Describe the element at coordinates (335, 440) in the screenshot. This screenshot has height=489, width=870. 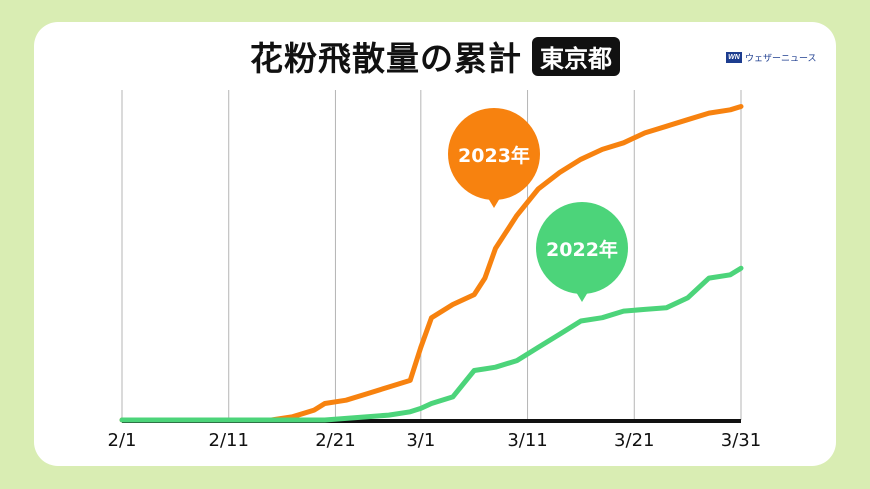
I see `x-tick-label: 2/21` at that location.